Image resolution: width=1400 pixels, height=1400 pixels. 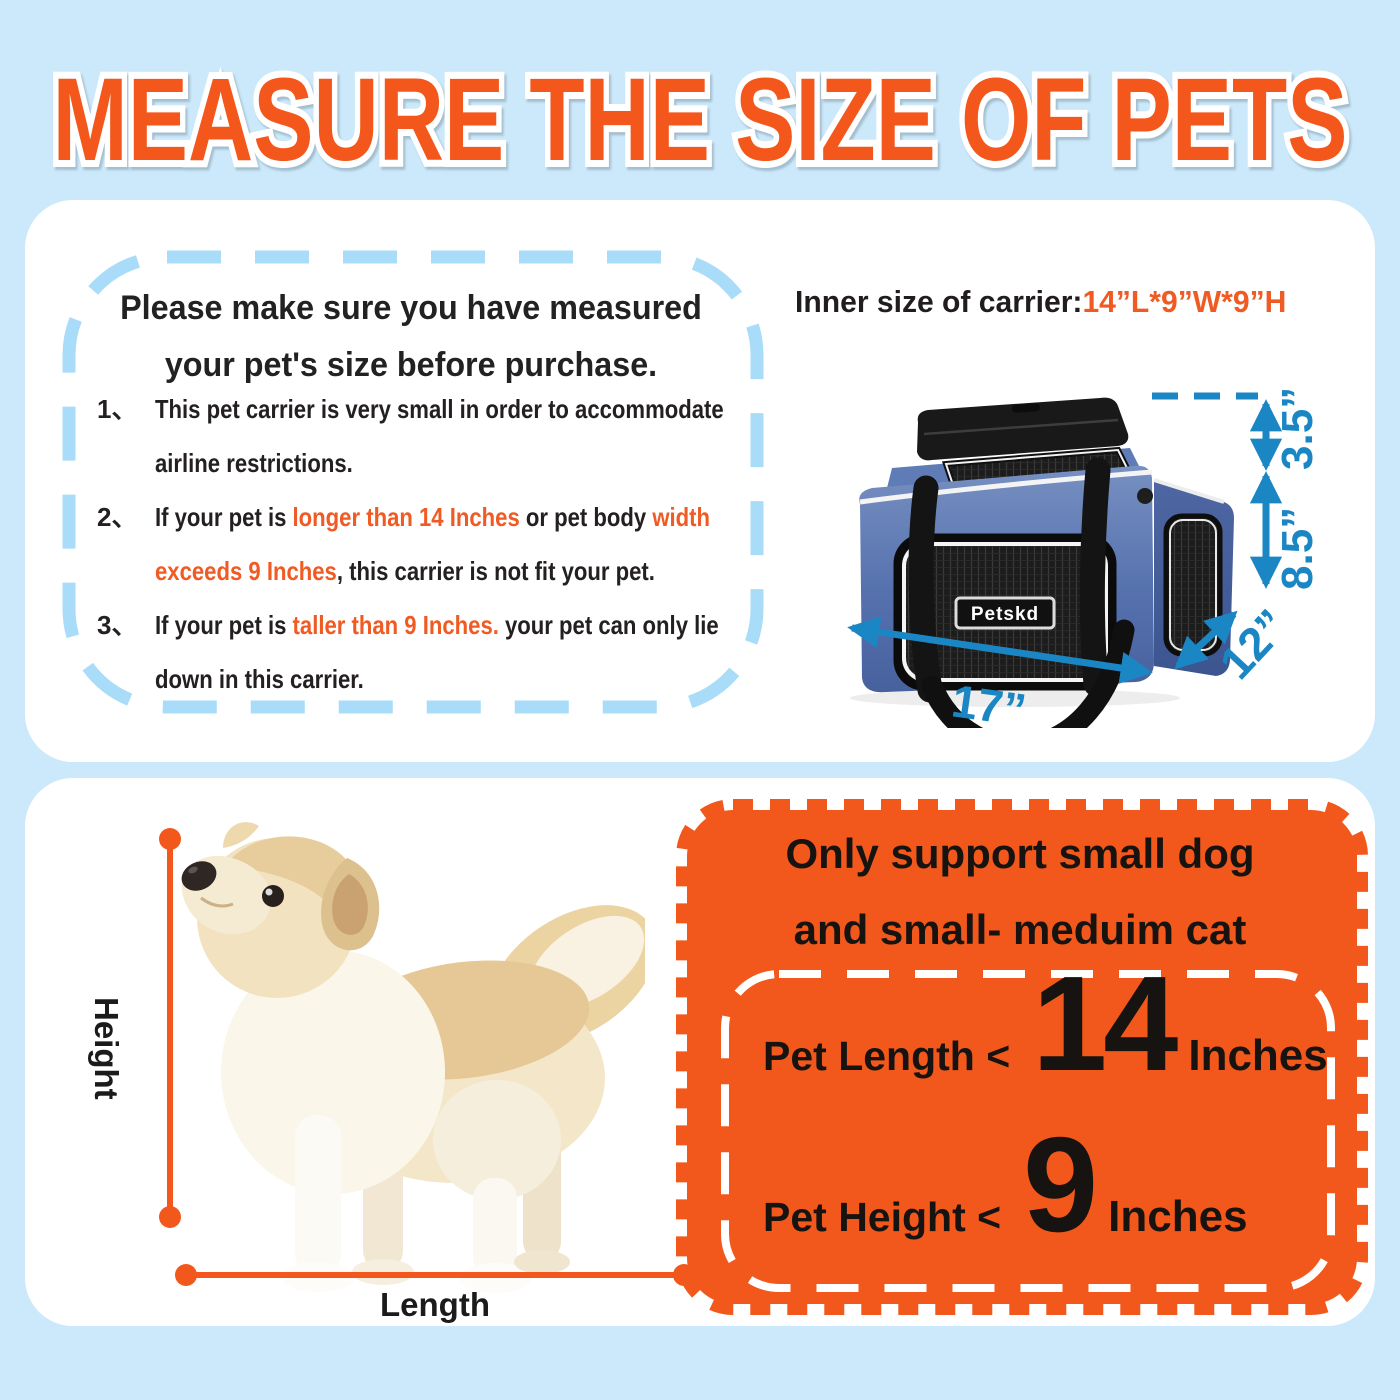 I want to click on page-title-text: MEASURE THE SIZE OF PETS, so click(x=700, y=120).